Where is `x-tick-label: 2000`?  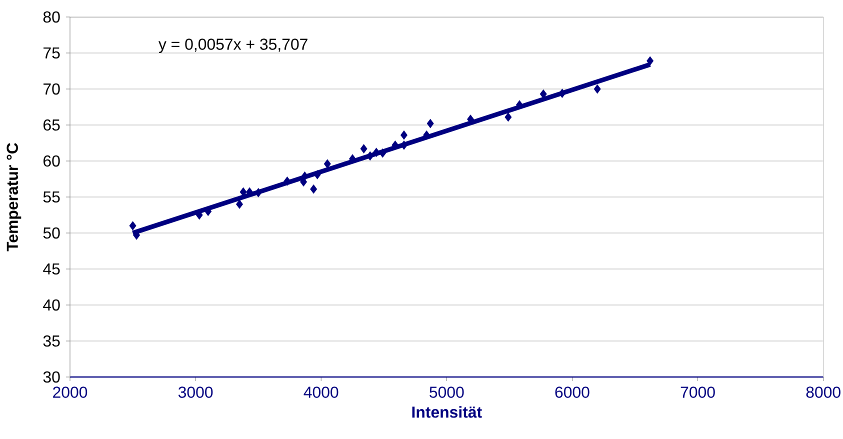 x-tick-label: 2000 is located at coordinates (70, 392).